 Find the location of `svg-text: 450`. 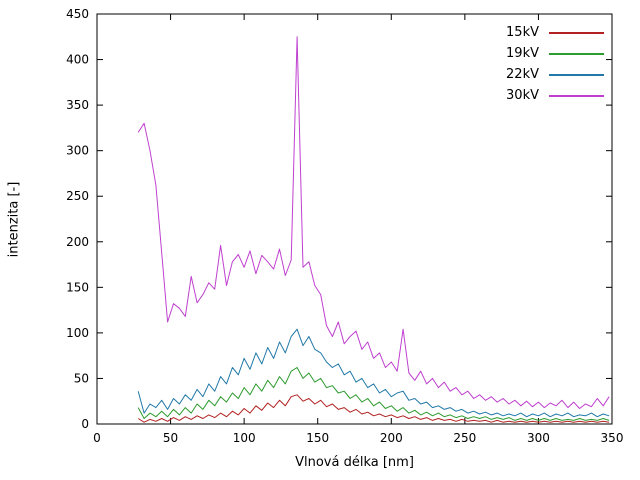

svg-text: 450 is located at coordinates (77, 14).